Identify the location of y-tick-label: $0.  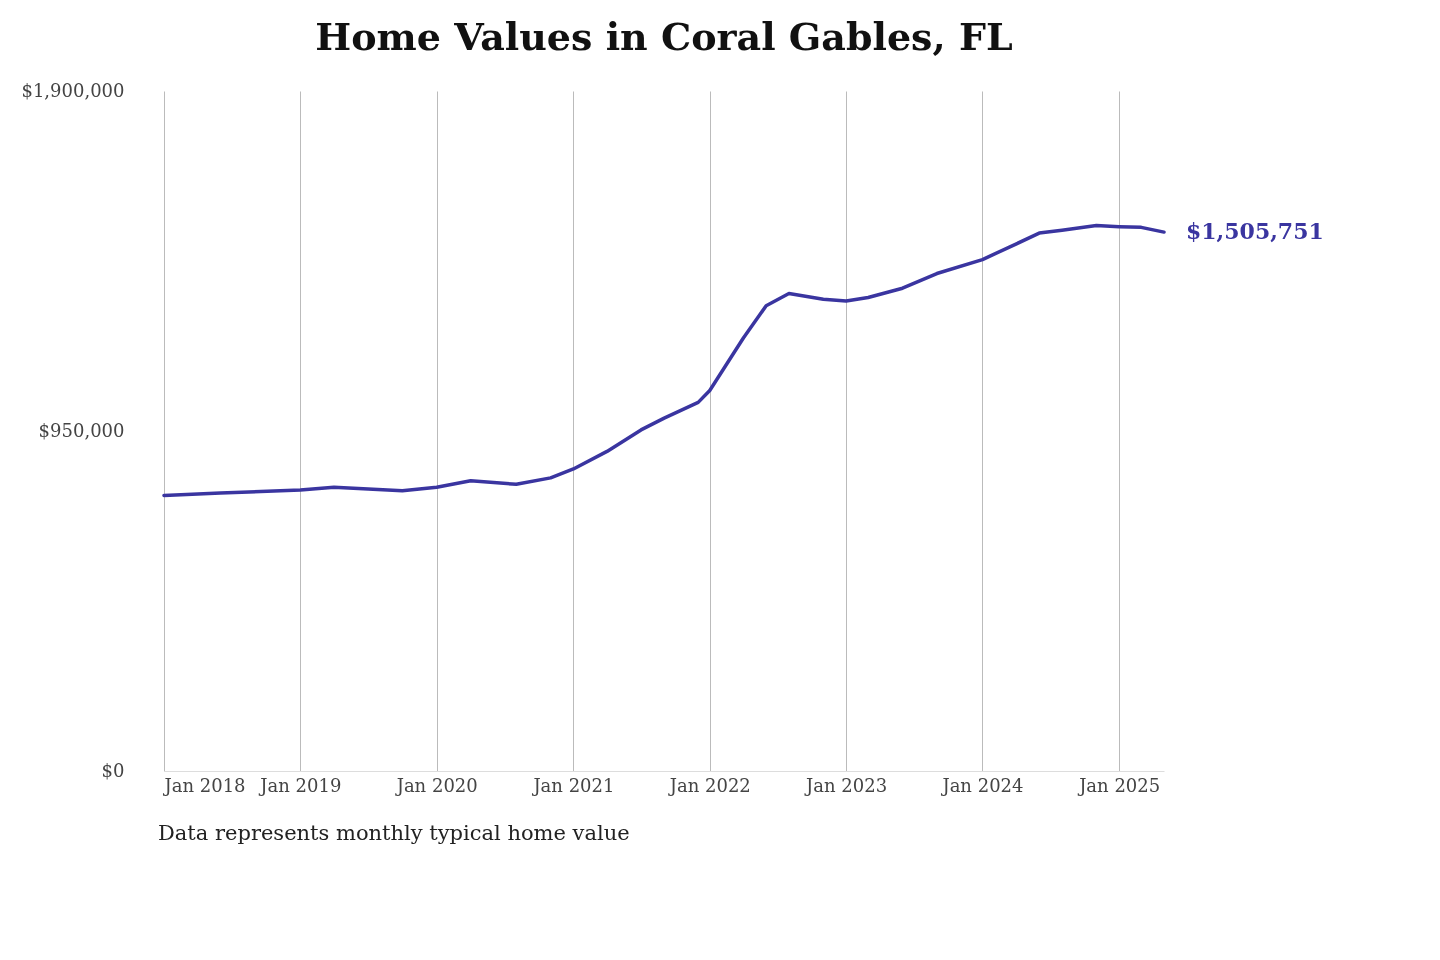
(113, 770).